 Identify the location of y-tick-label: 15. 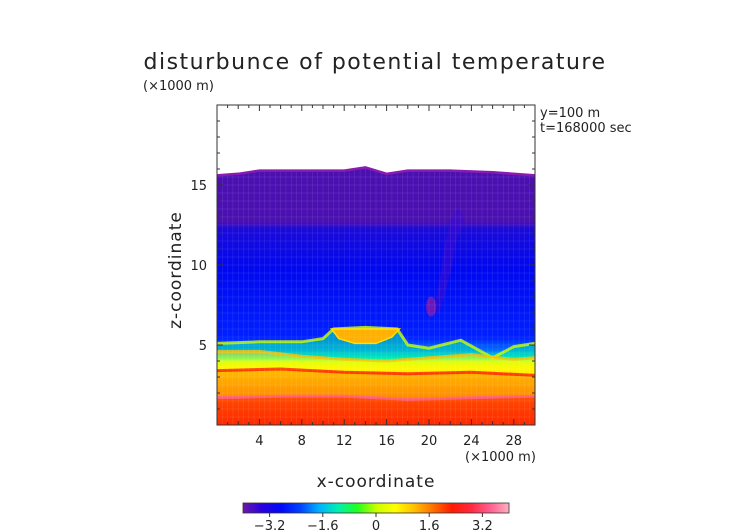
(198, 186).